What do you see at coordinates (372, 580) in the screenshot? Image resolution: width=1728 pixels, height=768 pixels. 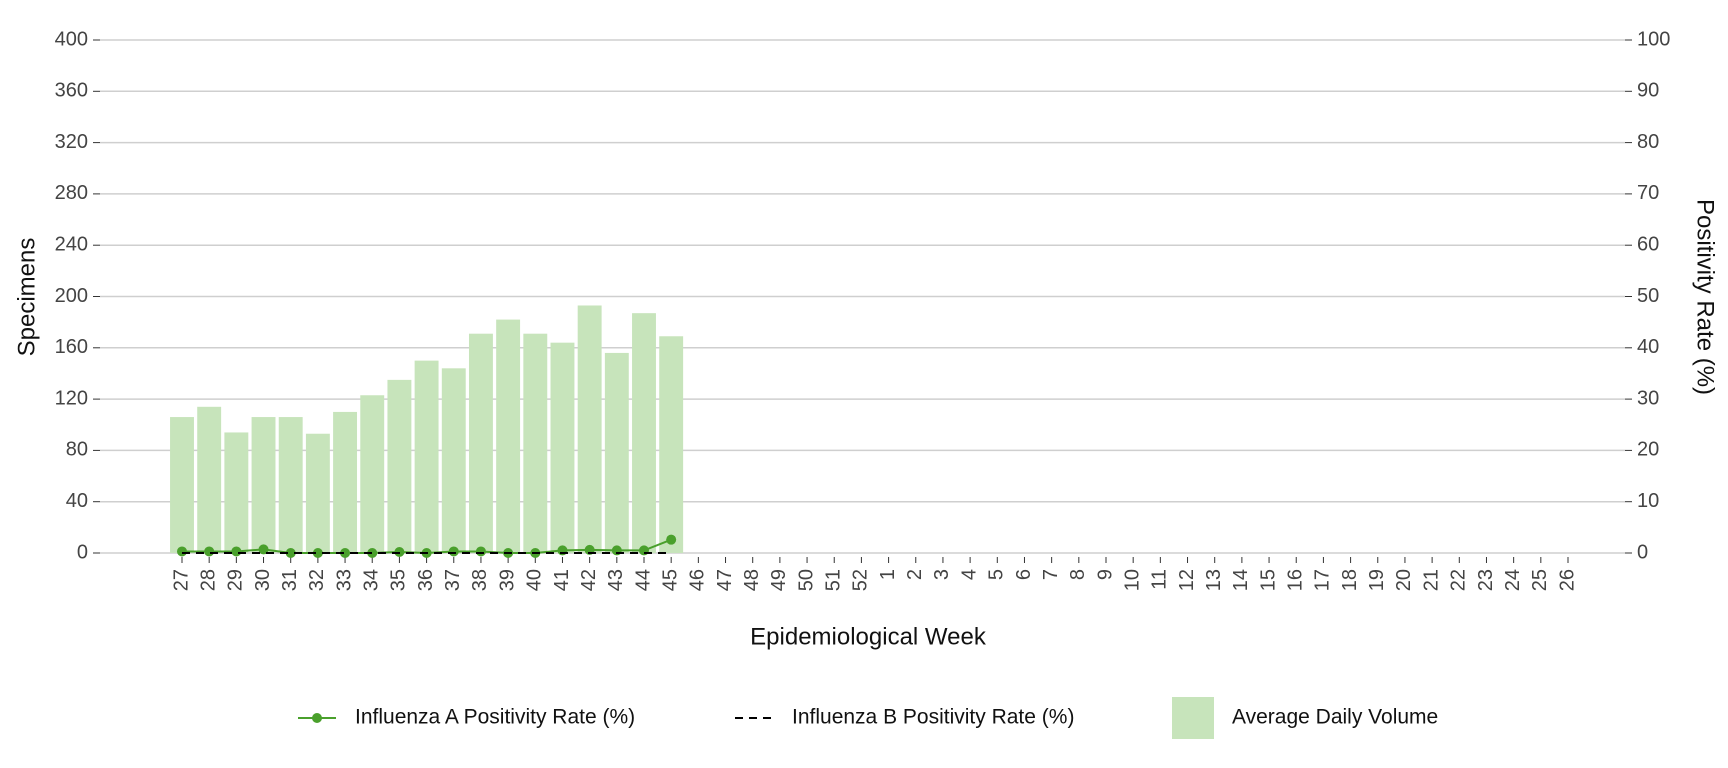 I see `x-tick-label: 34` at bounding box center [372, 580].